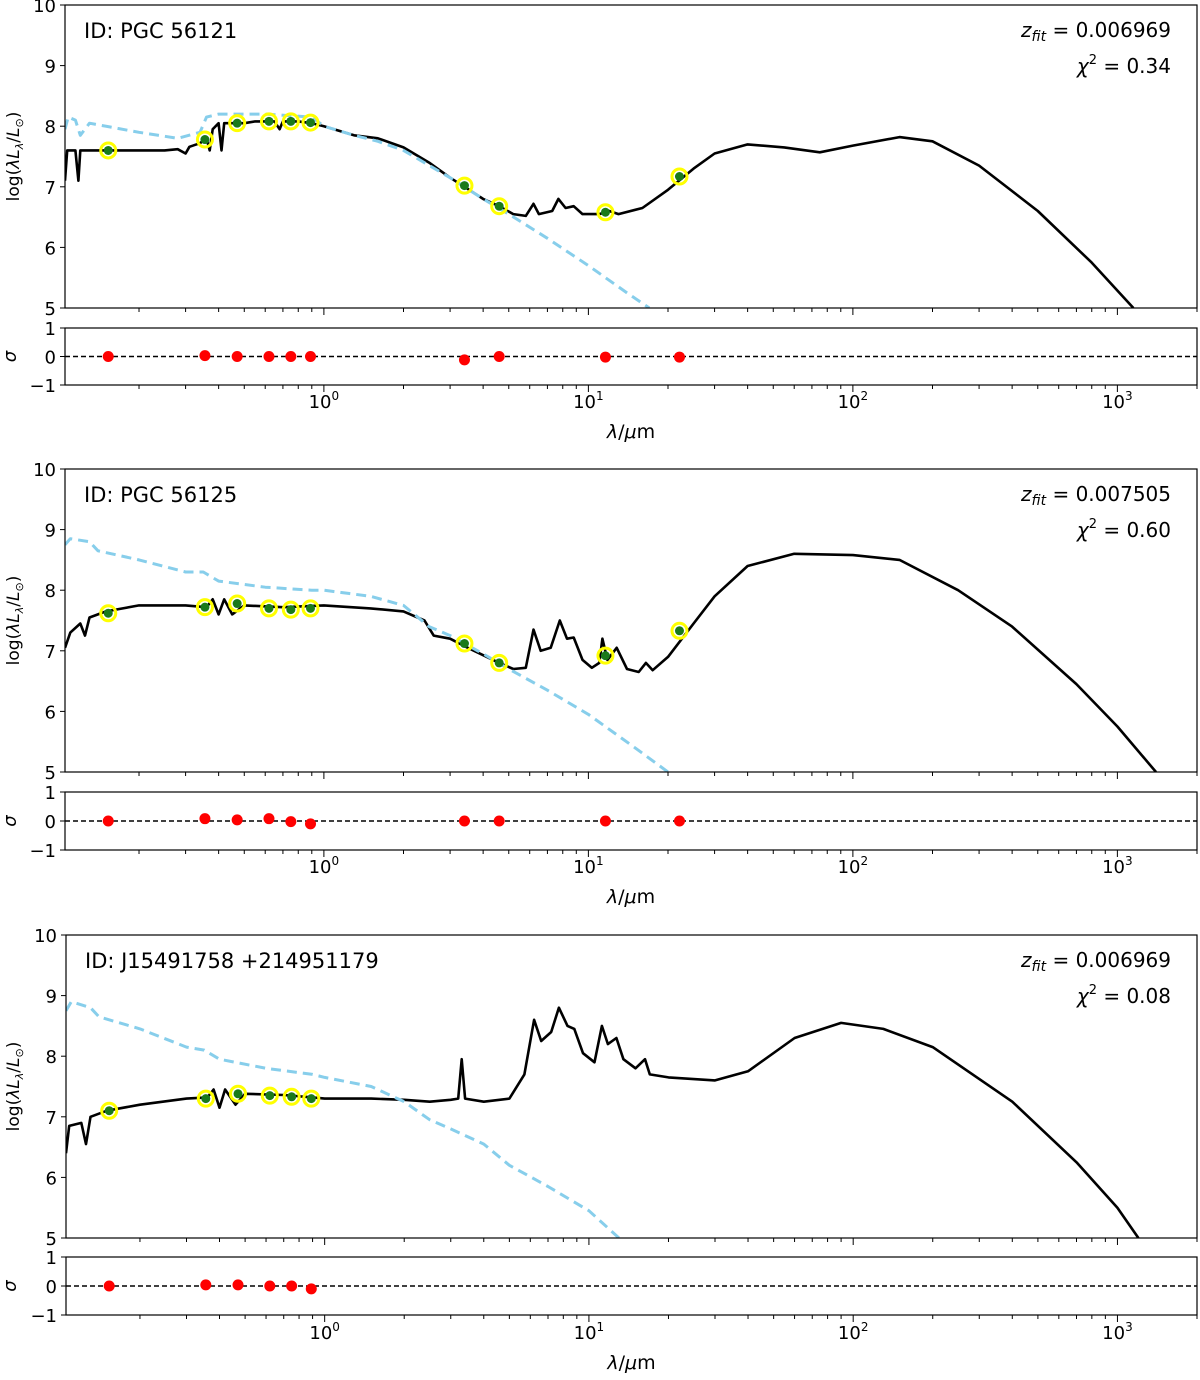 Image resolution: width=1200 pixels, height=1380 pixels. I want to click on panel-title: ID: PGC 56125, so click(160, 495).